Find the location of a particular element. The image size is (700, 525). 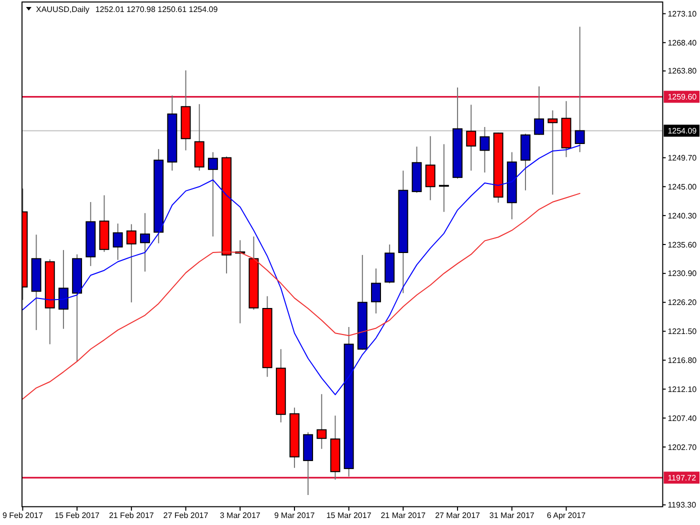

y-tick-label: 1202.70 is located at coordinates (683, 447).